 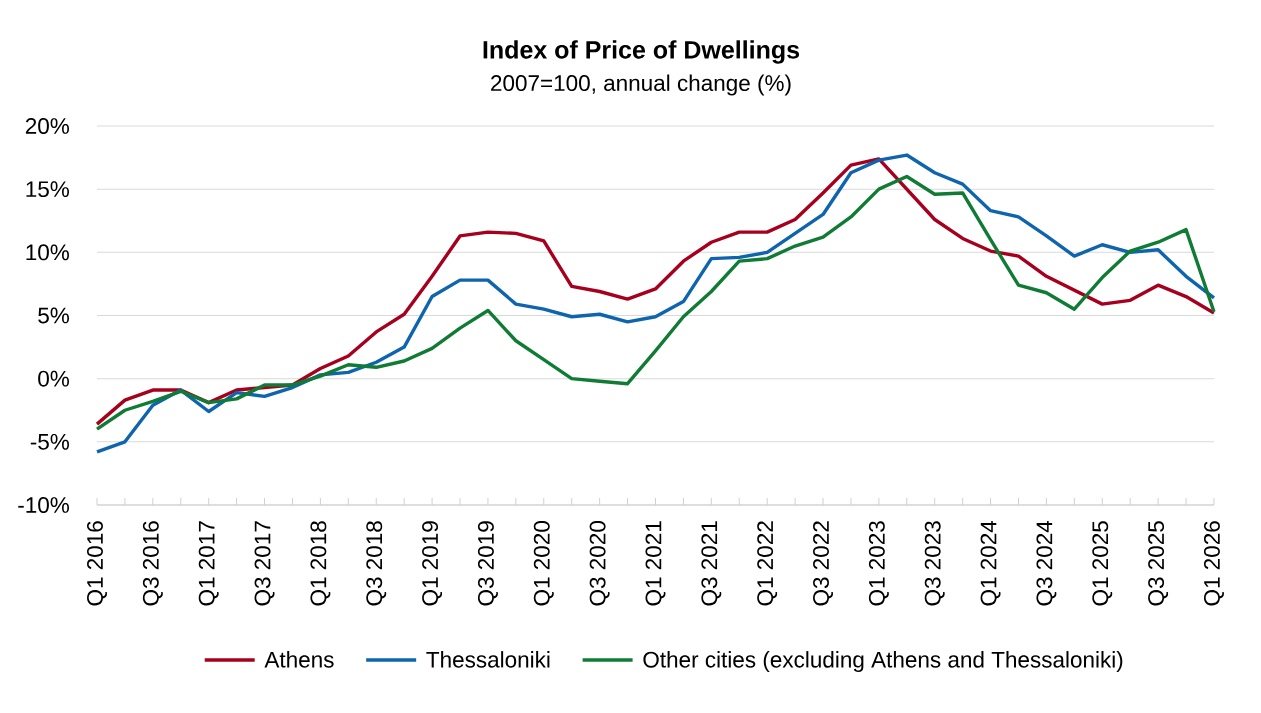 What do you see at coordinates (641, 85) in the screenshot?
I see `chart-subtitle: 2007=100, annual change (%)` at bounding box center [641, 85].